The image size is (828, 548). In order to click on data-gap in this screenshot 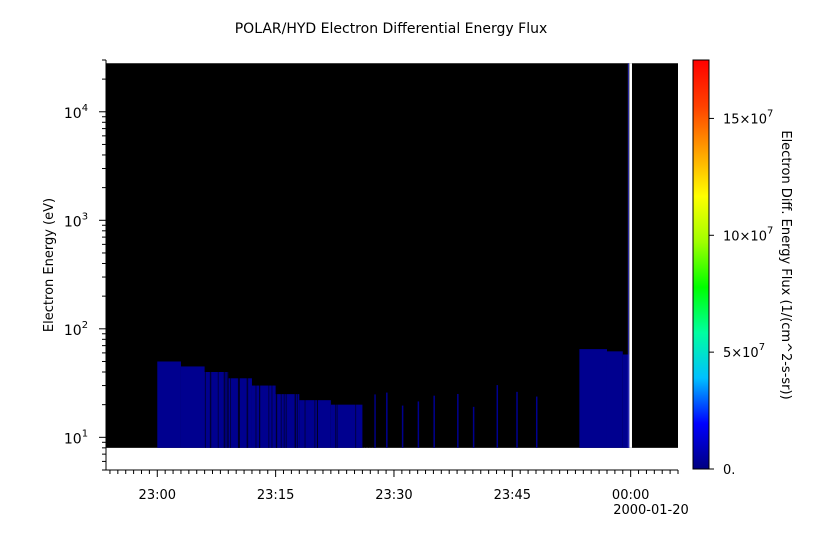, I will do `click(630, 255)`.